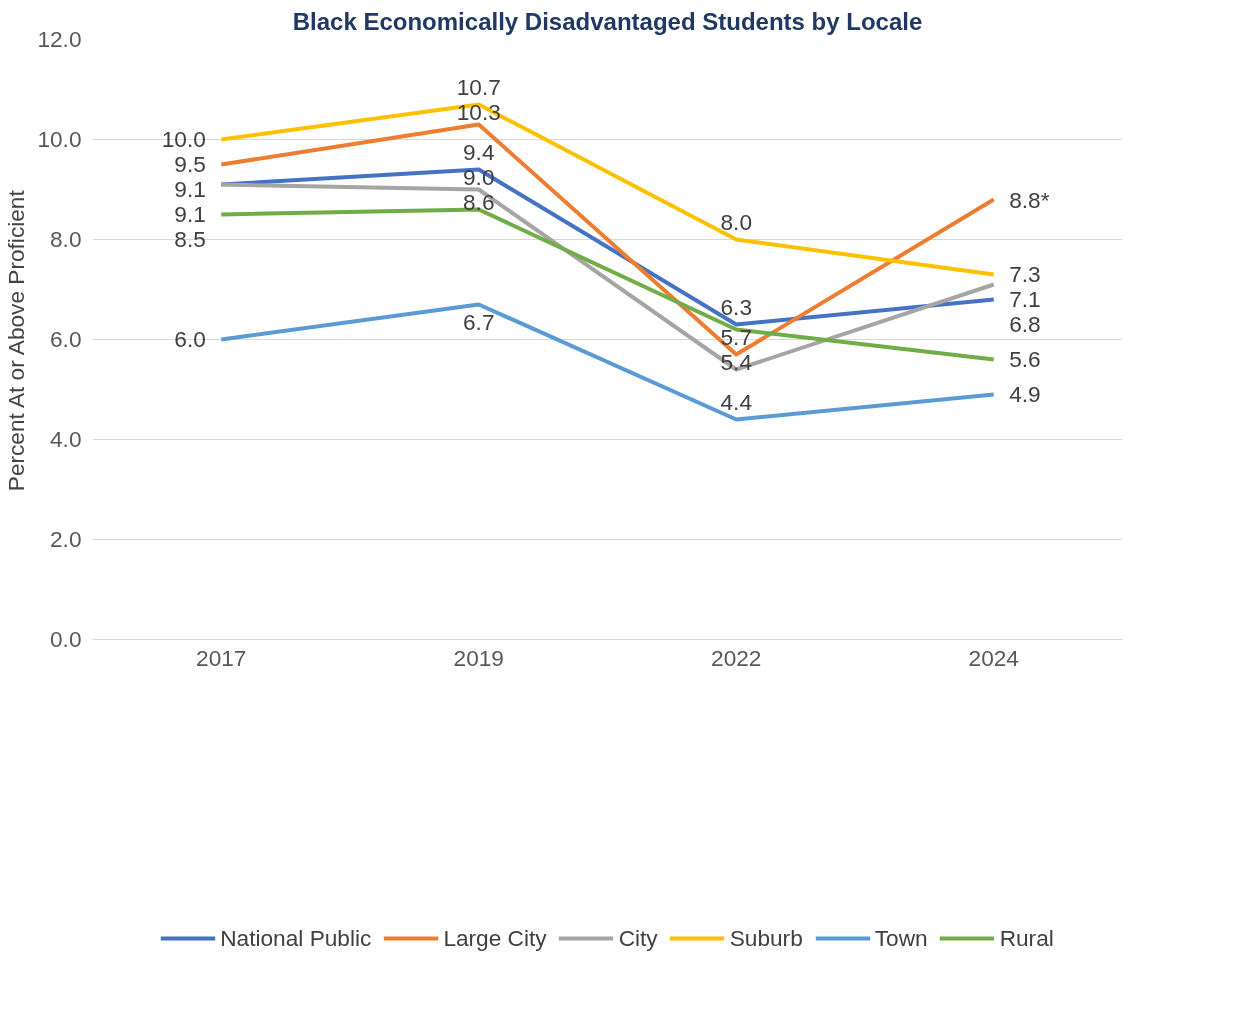 The width and height of the screenshot is (1245, 1016). Describe the element at coordinates (736, 361) in the screenshot. I see `data-label: 5.4` at that location.